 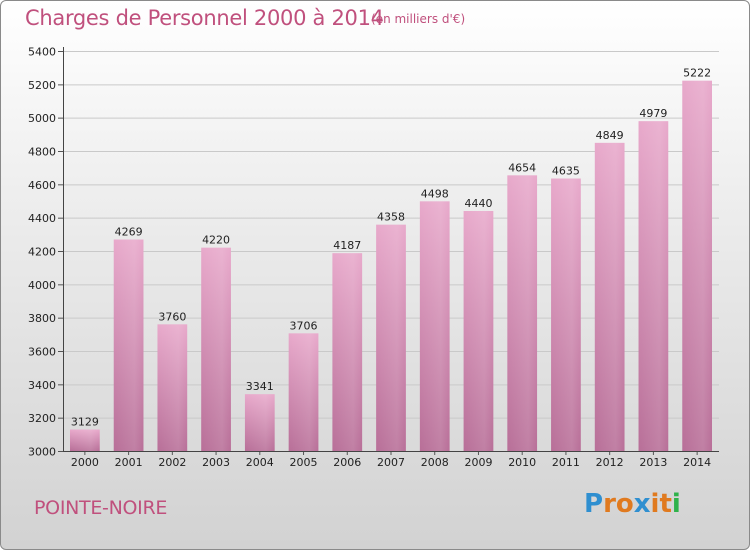 I want to click on value-label: 4498, so click(x=435, y=193).